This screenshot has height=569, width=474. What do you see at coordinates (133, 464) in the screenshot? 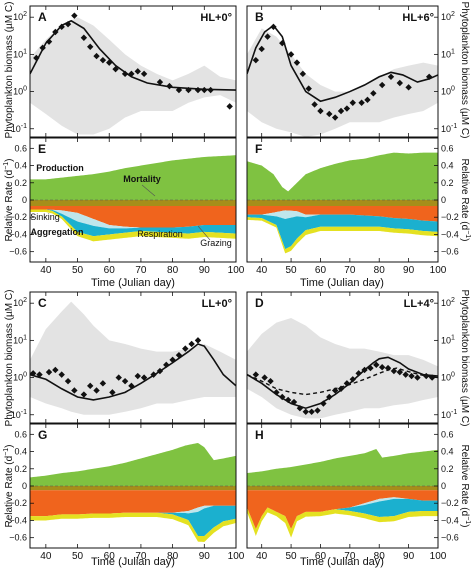
I see `production-area` at bounding box center [133, 464].